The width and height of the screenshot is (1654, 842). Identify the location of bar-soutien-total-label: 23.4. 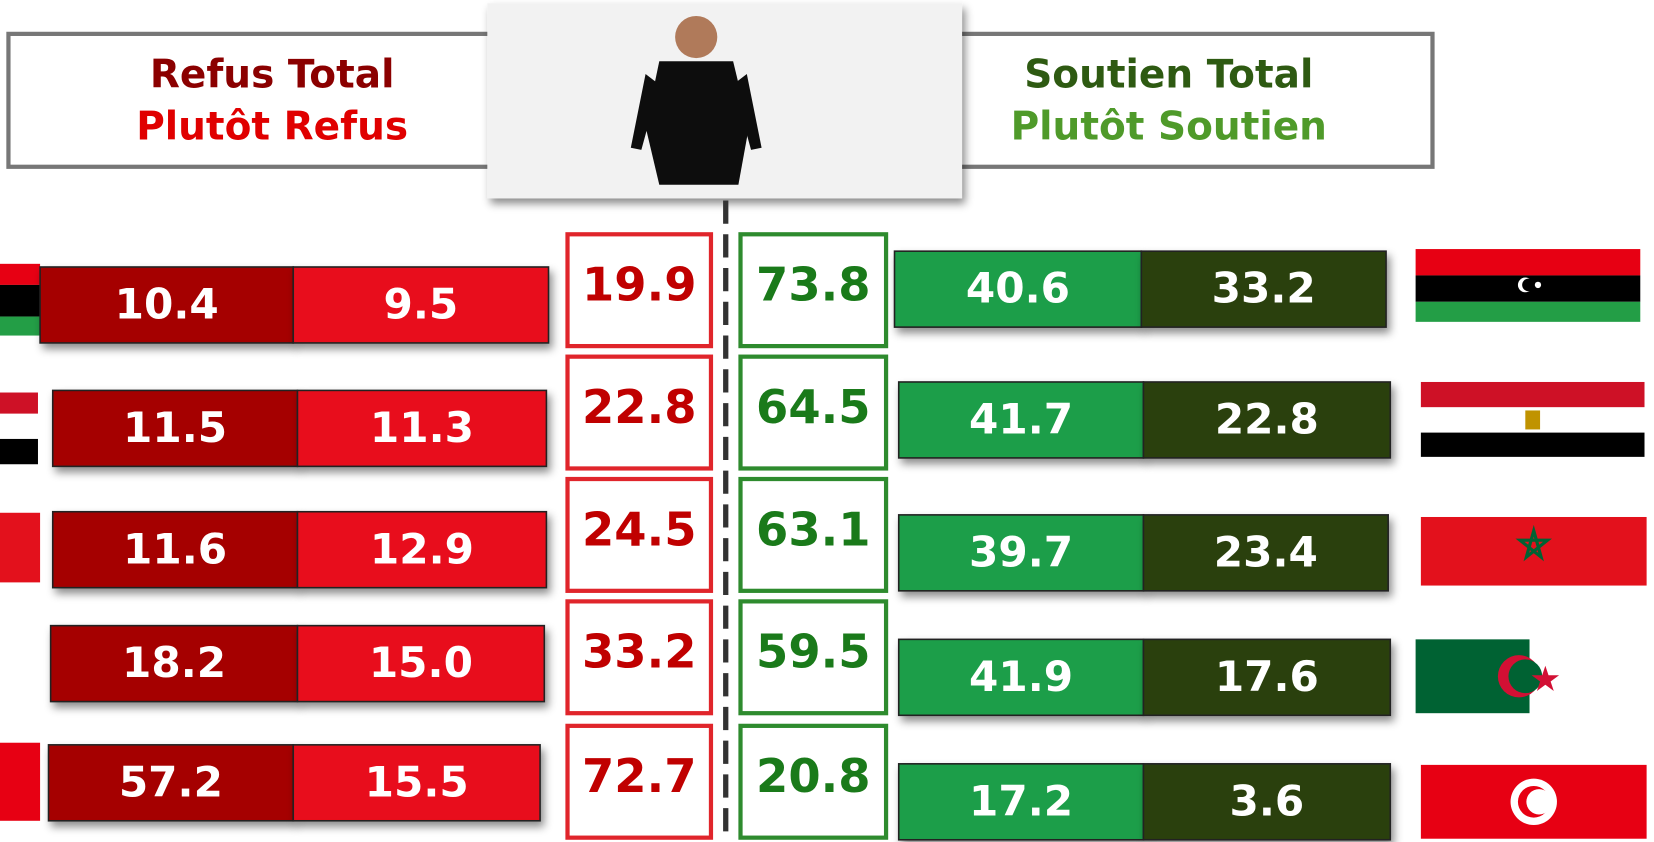
(1266, 551).